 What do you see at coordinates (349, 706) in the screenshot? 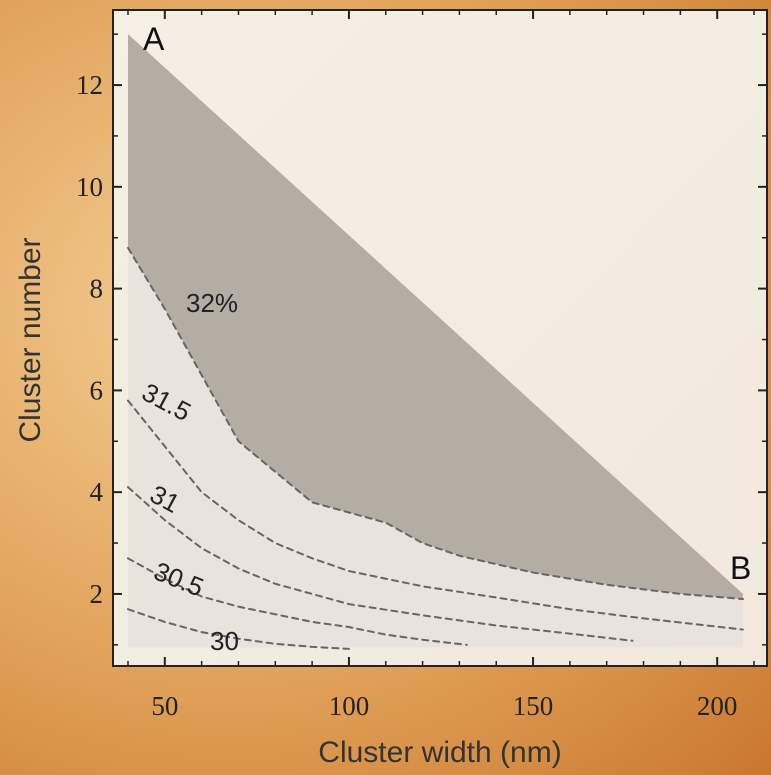
I see `x-tick-label-100: 100` at bounding box center [349, 706].